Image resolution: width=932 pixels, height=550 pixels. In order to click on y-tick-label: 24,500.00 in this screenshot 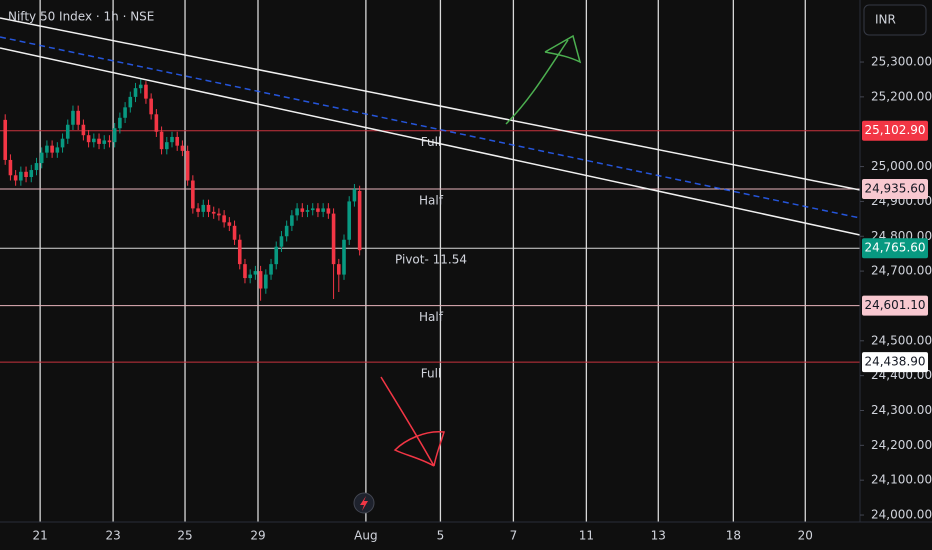, I will do `click(901, 340)`.